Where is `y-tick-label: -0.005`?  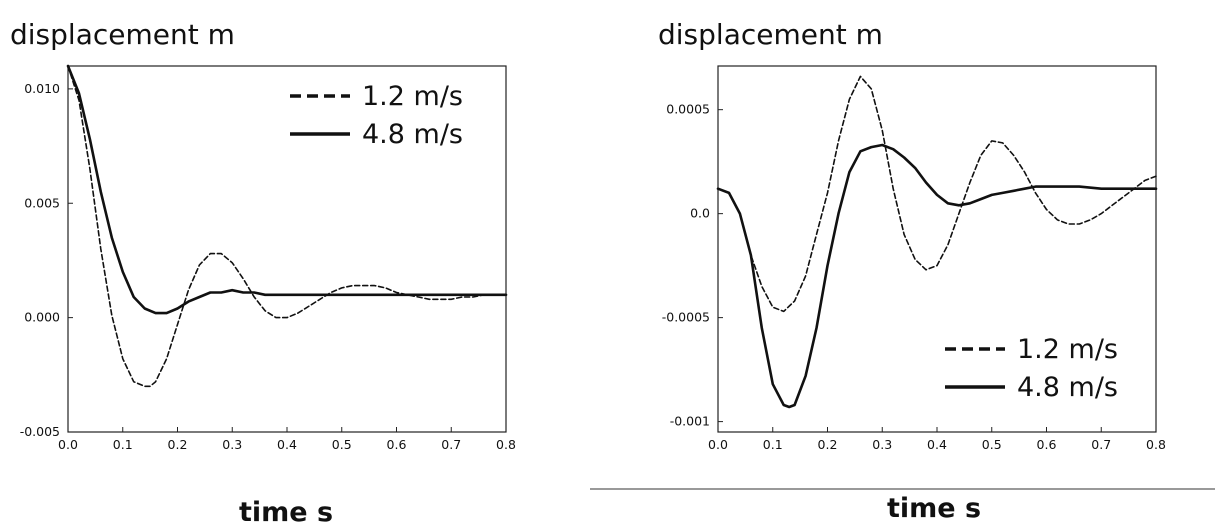
y-tick-label: -0.005 is located at coordinates (40, 431).